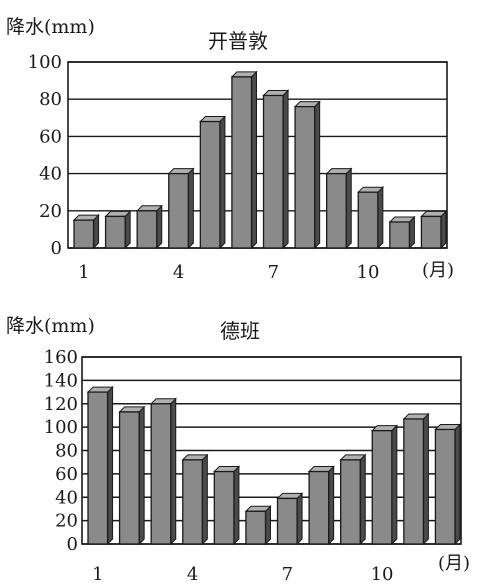 The width and height of the screenshot is (491, 588). What do you see at coordinates (61, 404) in the screenshot?
I see `y-tick-label: 120` at bounding box center [61, 404].